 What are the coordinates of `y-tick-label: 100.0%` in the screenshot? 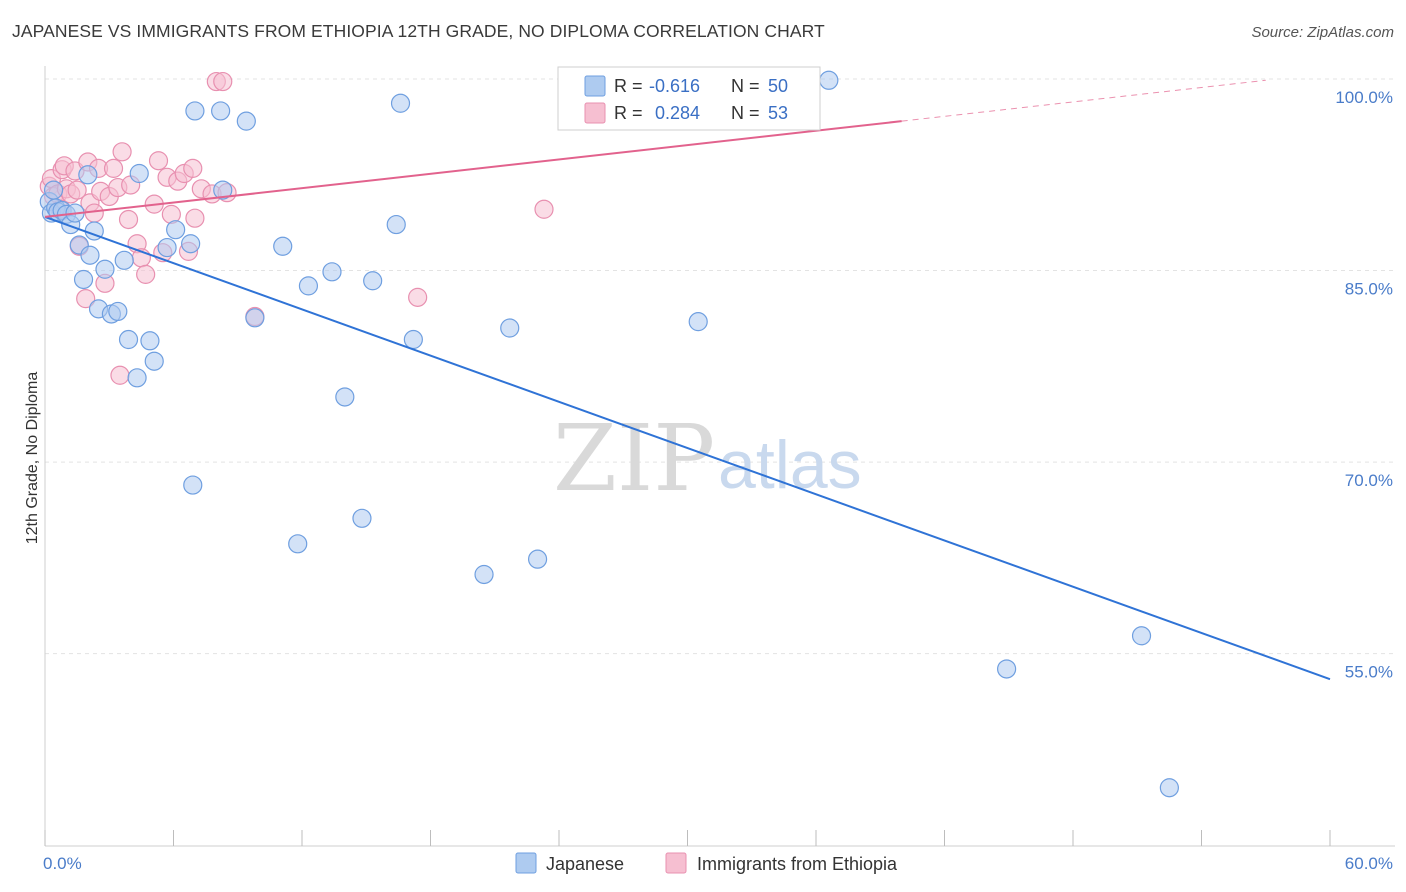 It's located at (1364, 97).